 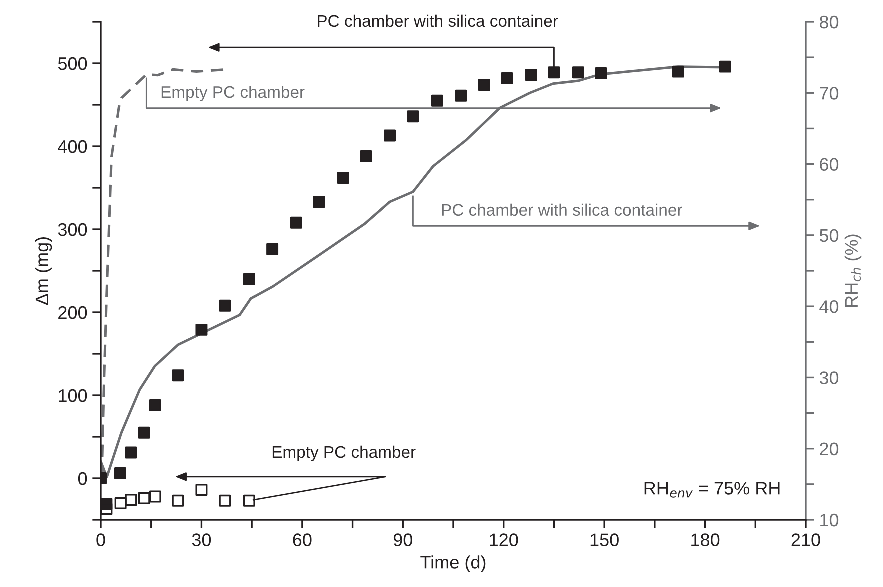 I want to click on y-axis-title: Δm (mg), so click(x=43, y=272).